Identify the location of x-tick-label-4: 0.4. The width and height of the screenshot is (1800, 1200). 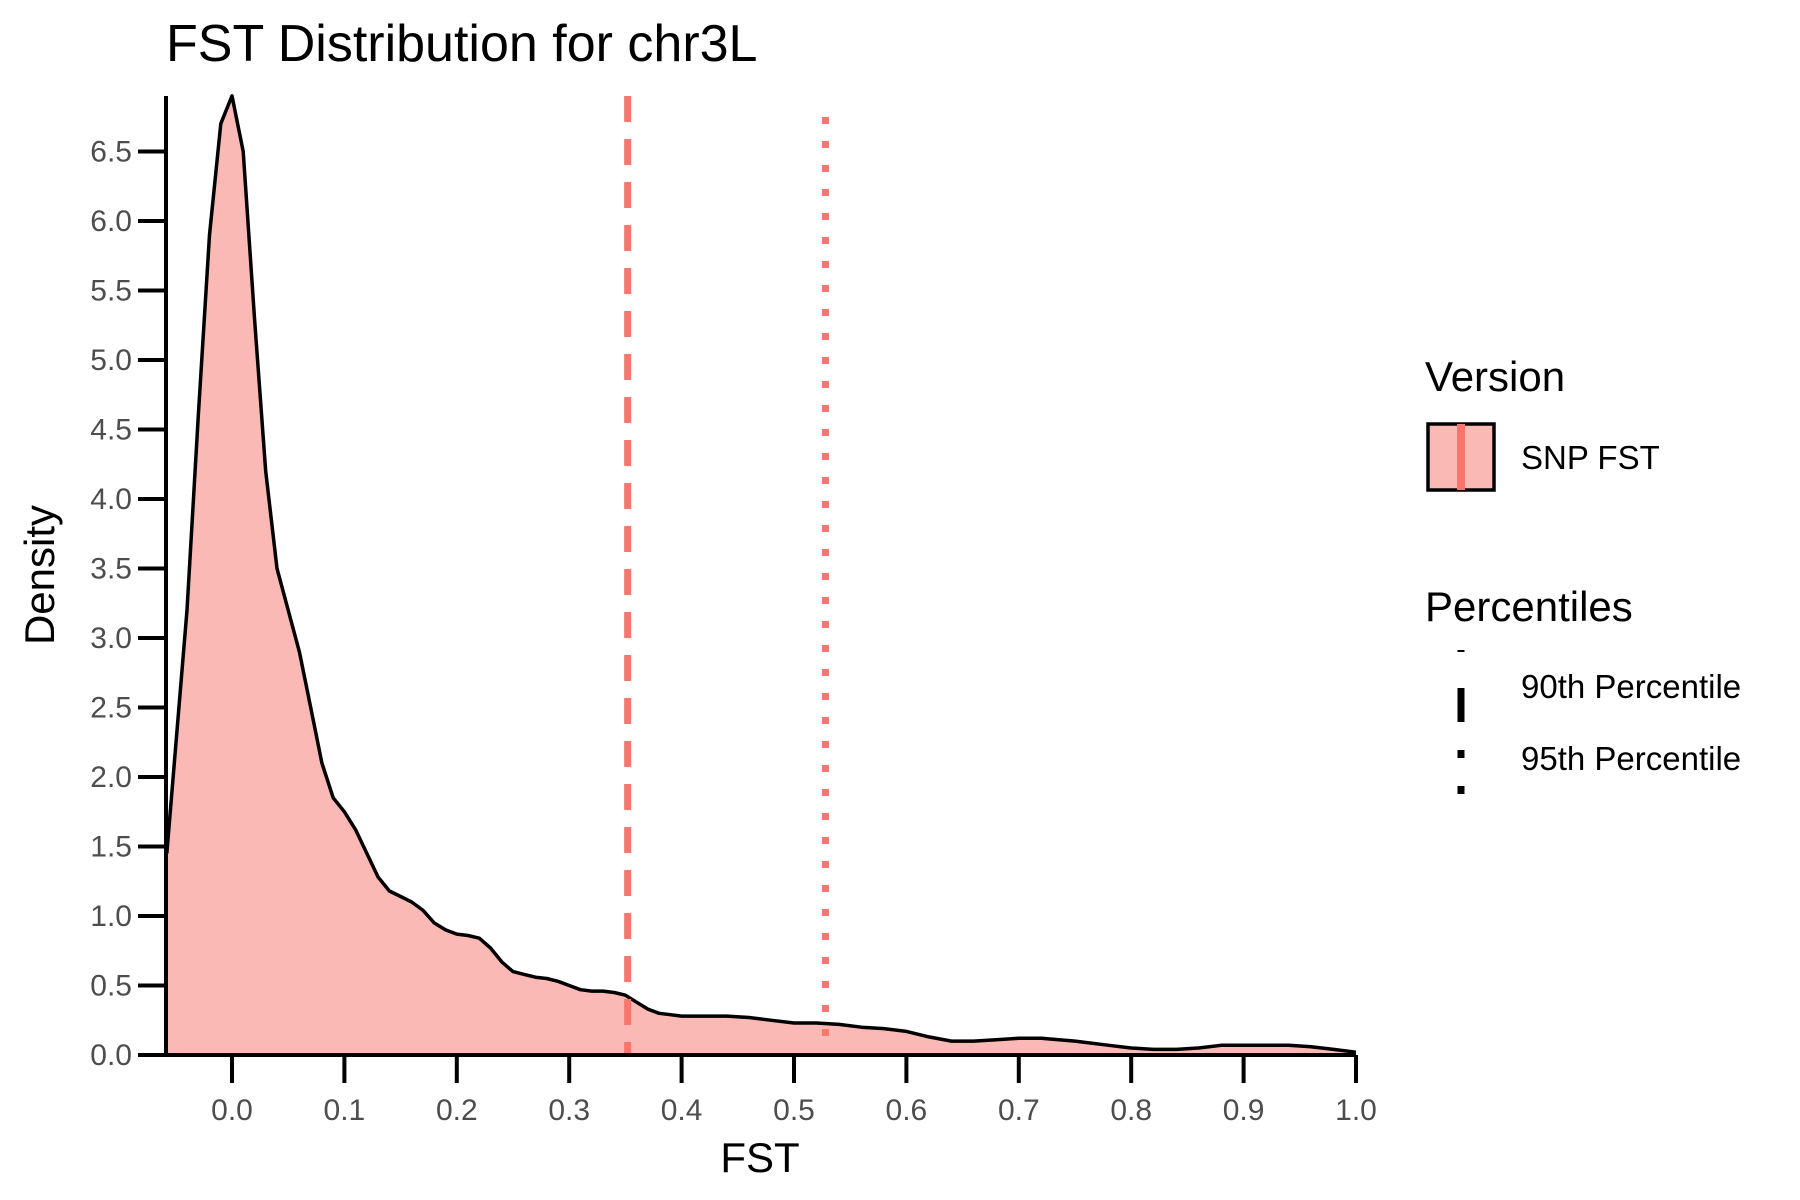
(682, 1110).